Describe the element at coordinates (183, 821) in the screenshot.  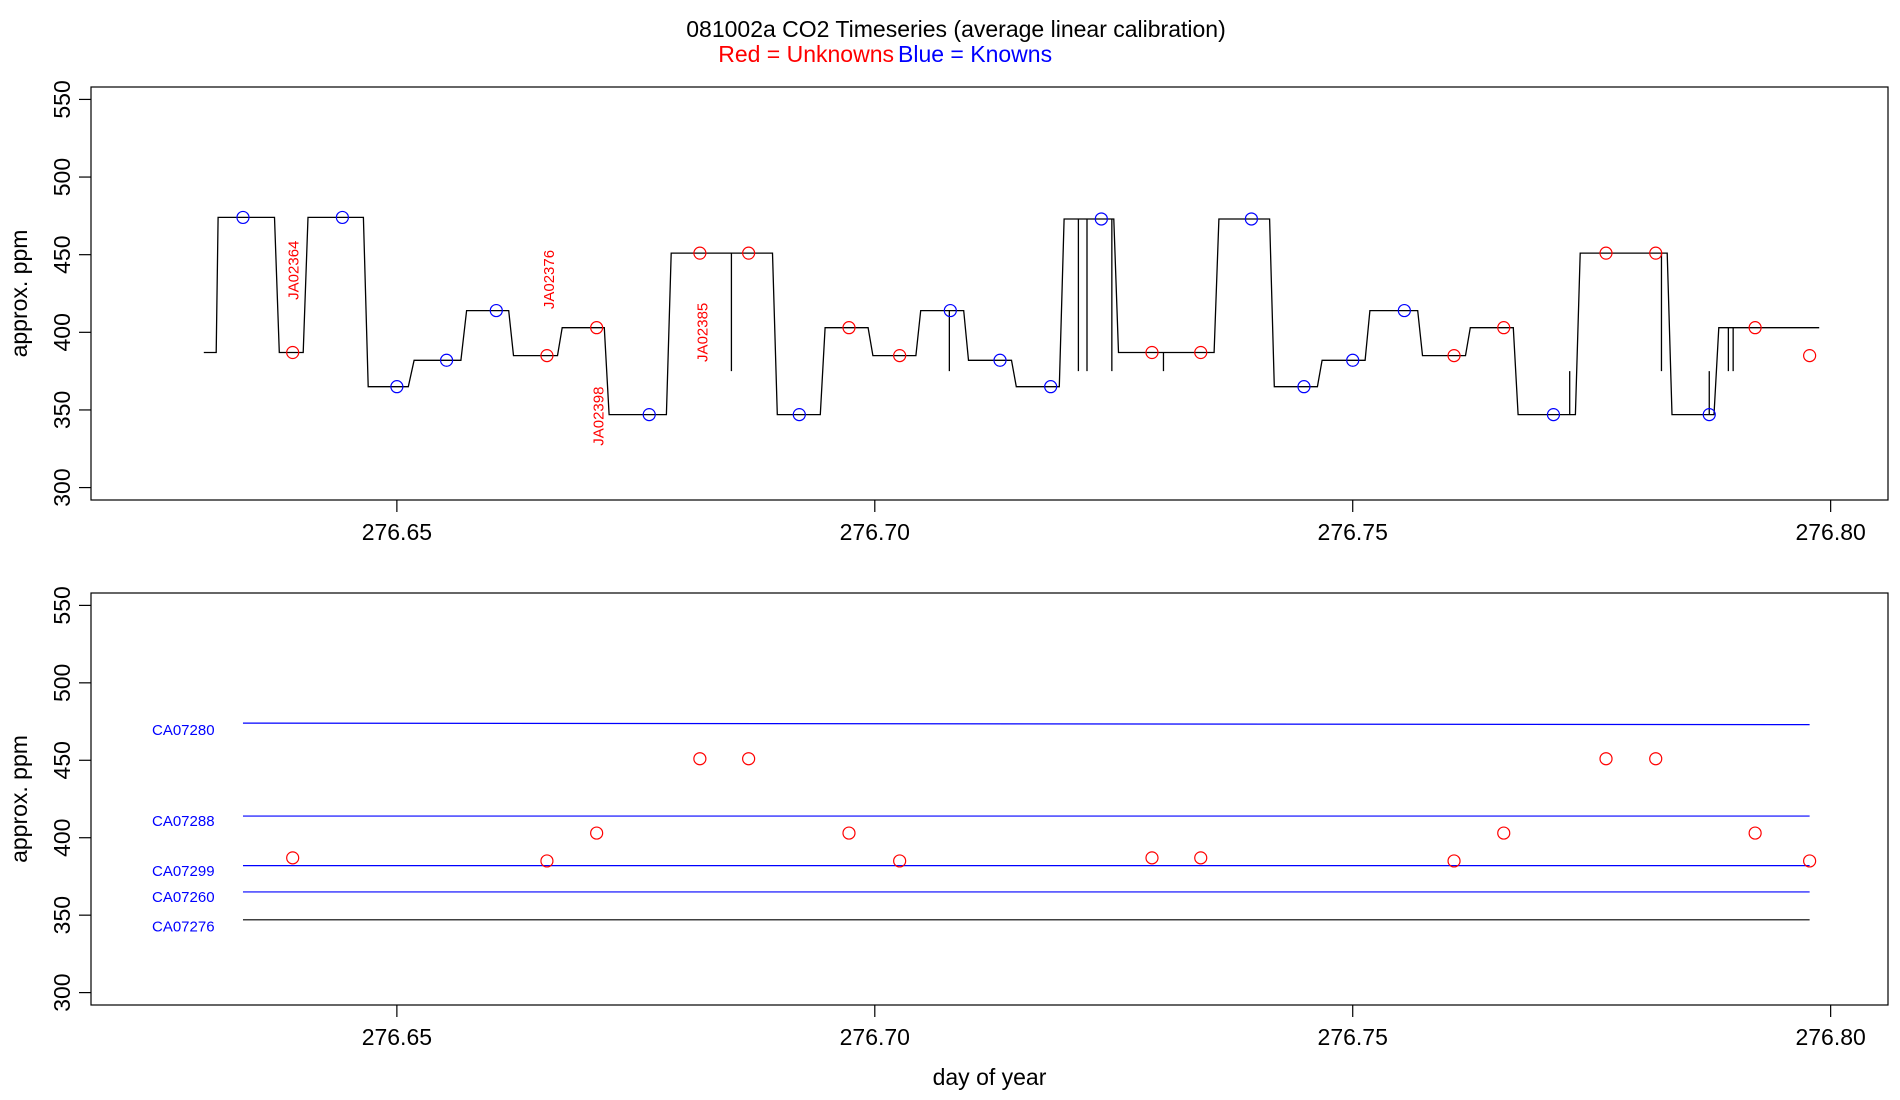
I see `reference-label: CA07288` at that location.